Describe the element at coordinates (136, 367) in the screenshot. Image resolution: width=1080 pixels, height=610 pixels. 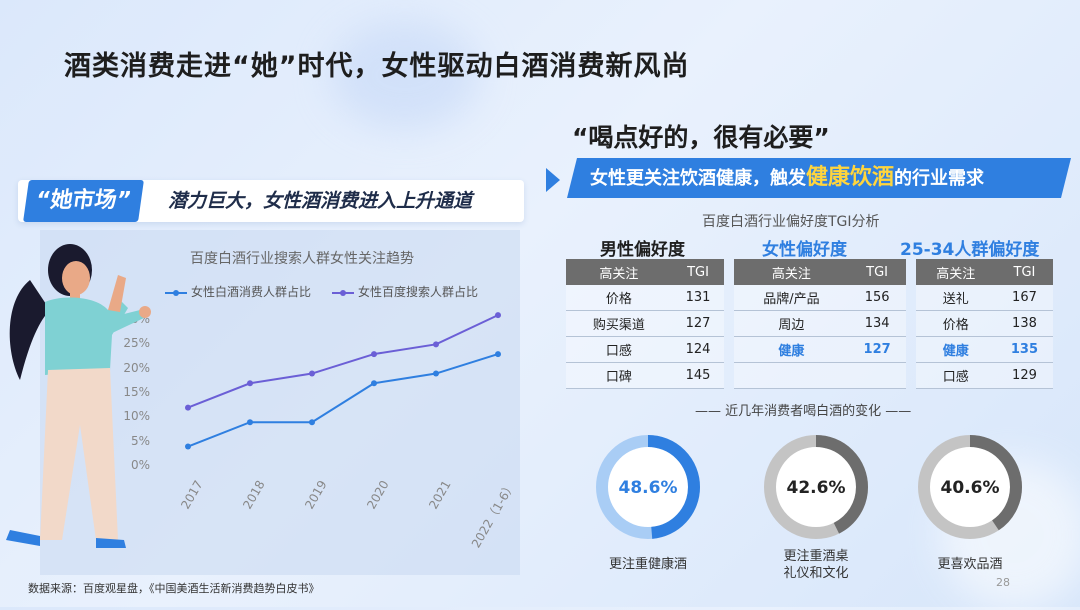
I see `y-tick-label: 20%` at that location.